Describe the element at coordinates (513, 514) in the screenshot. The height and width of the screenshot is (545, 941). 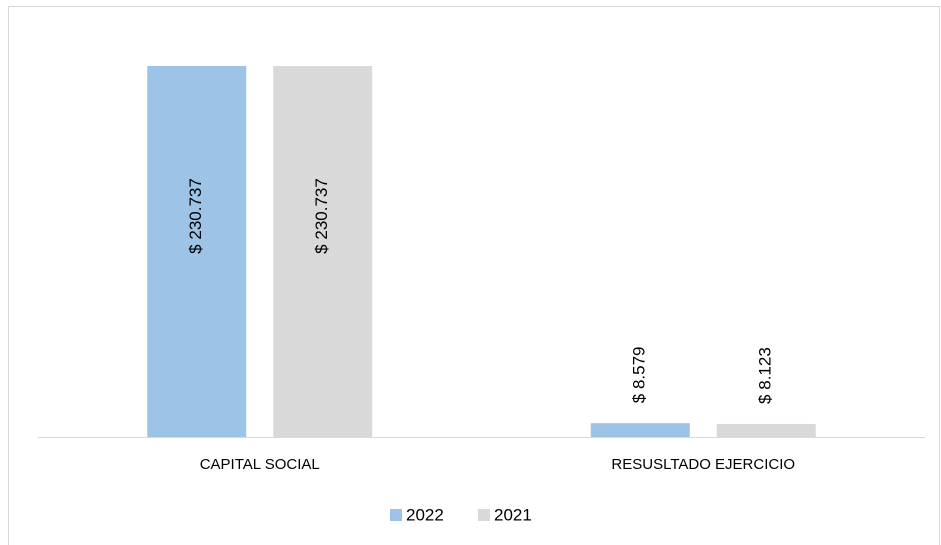
I see `legend-label: 2021` at that location.